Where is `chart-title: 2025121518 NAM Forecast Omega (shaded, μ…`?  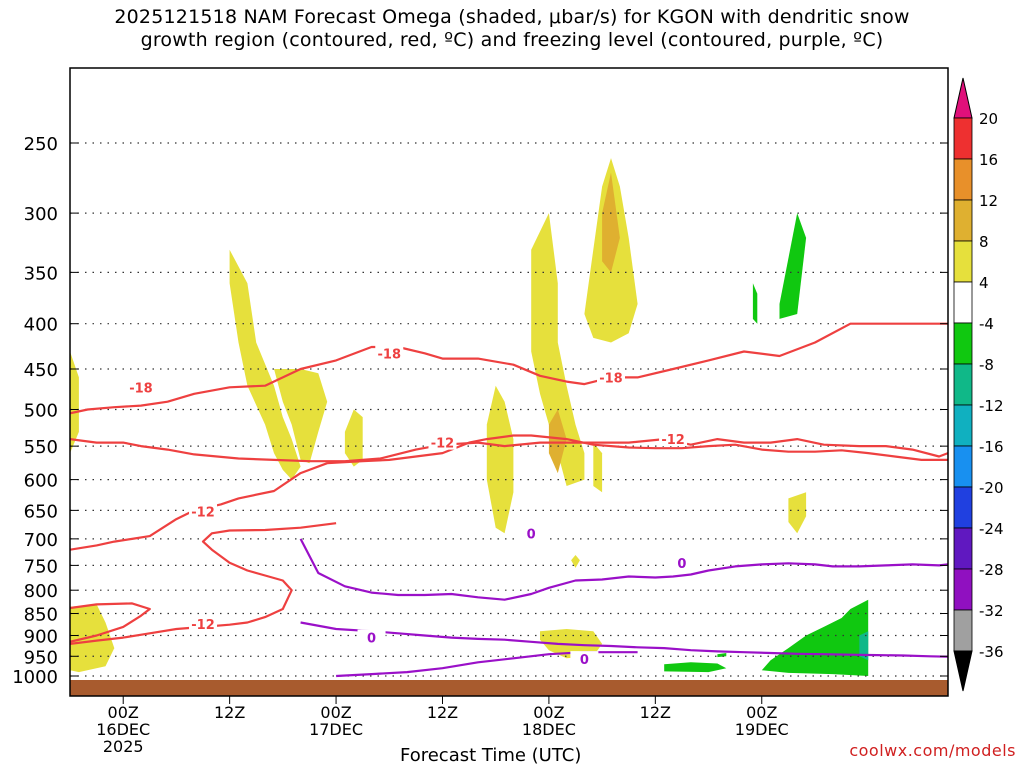 chart-title: 2025121518 NAM Forecast Omega (shaded, μ… is located at coordinates (512, 29).